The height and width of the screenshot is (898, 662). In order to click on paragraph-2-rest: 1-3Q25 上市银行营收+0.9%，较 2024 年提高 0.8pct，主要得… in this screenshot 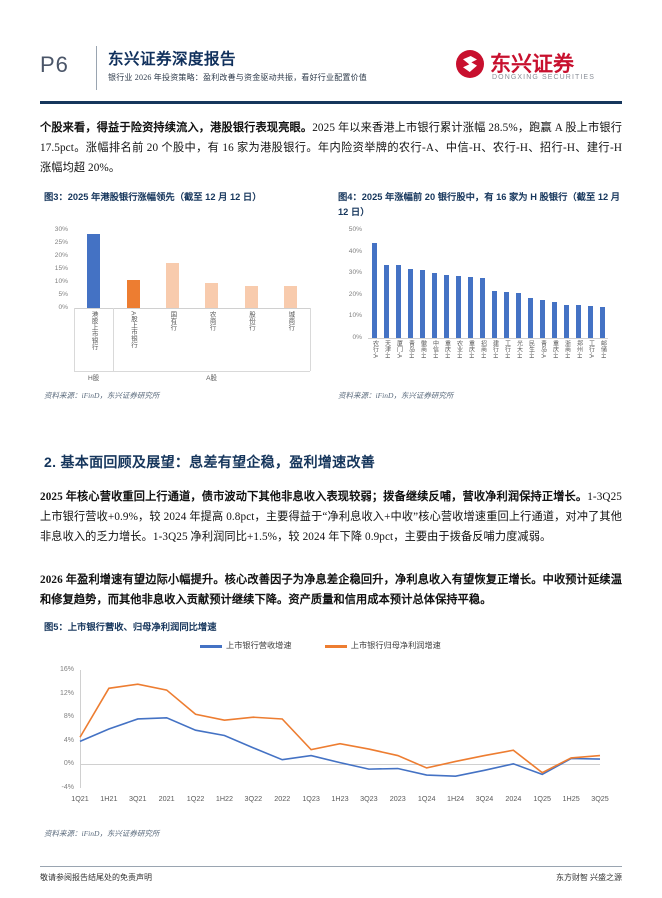, I will do `click(331, 517)`.